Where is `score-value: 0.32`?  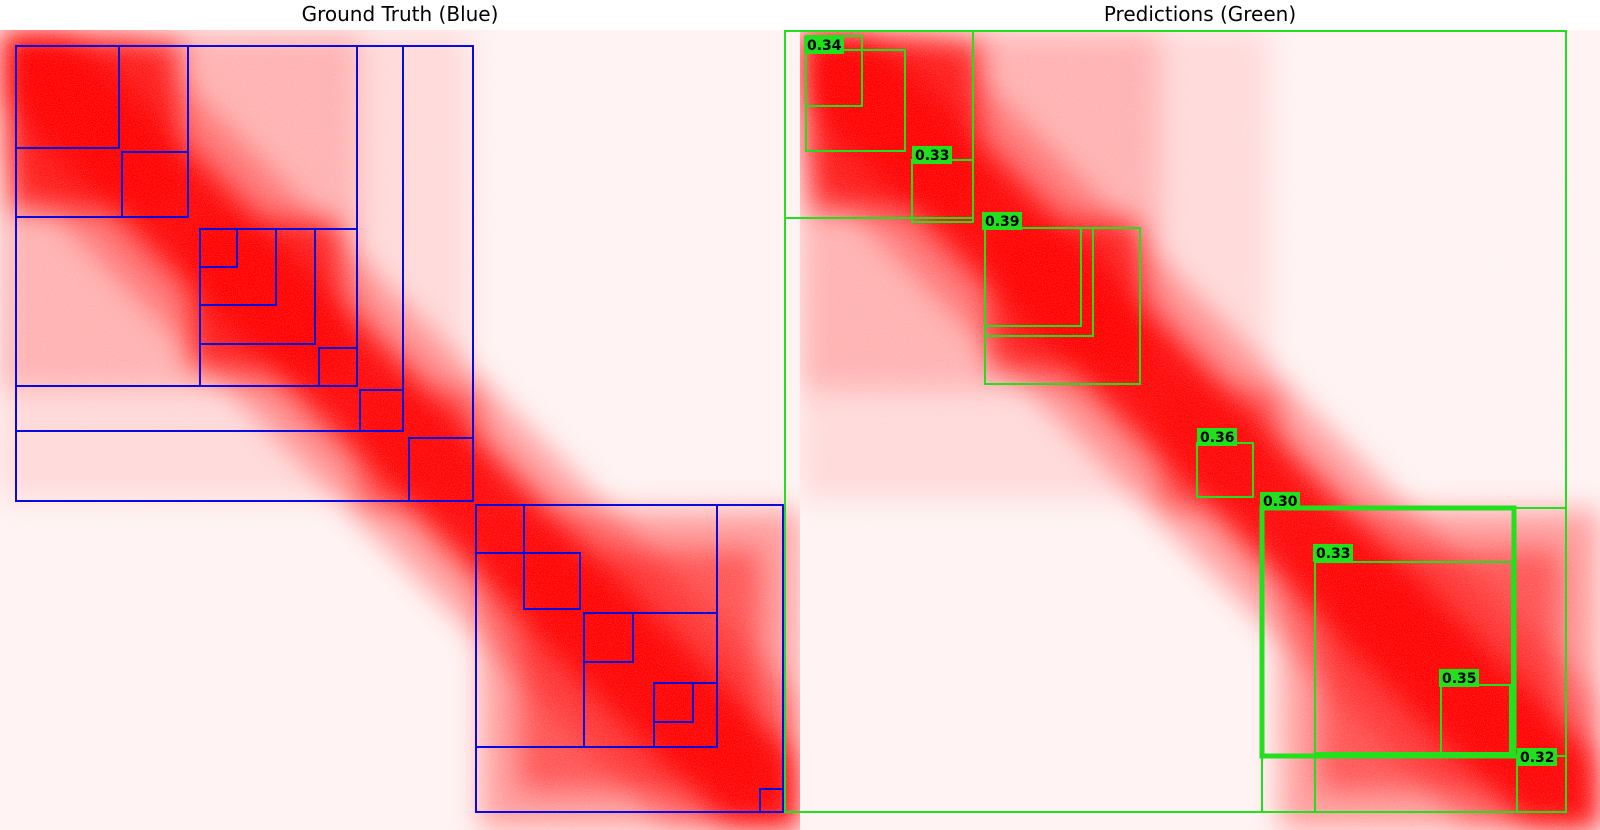
score-value: 0.32 is located at coordinates (1537, 758).